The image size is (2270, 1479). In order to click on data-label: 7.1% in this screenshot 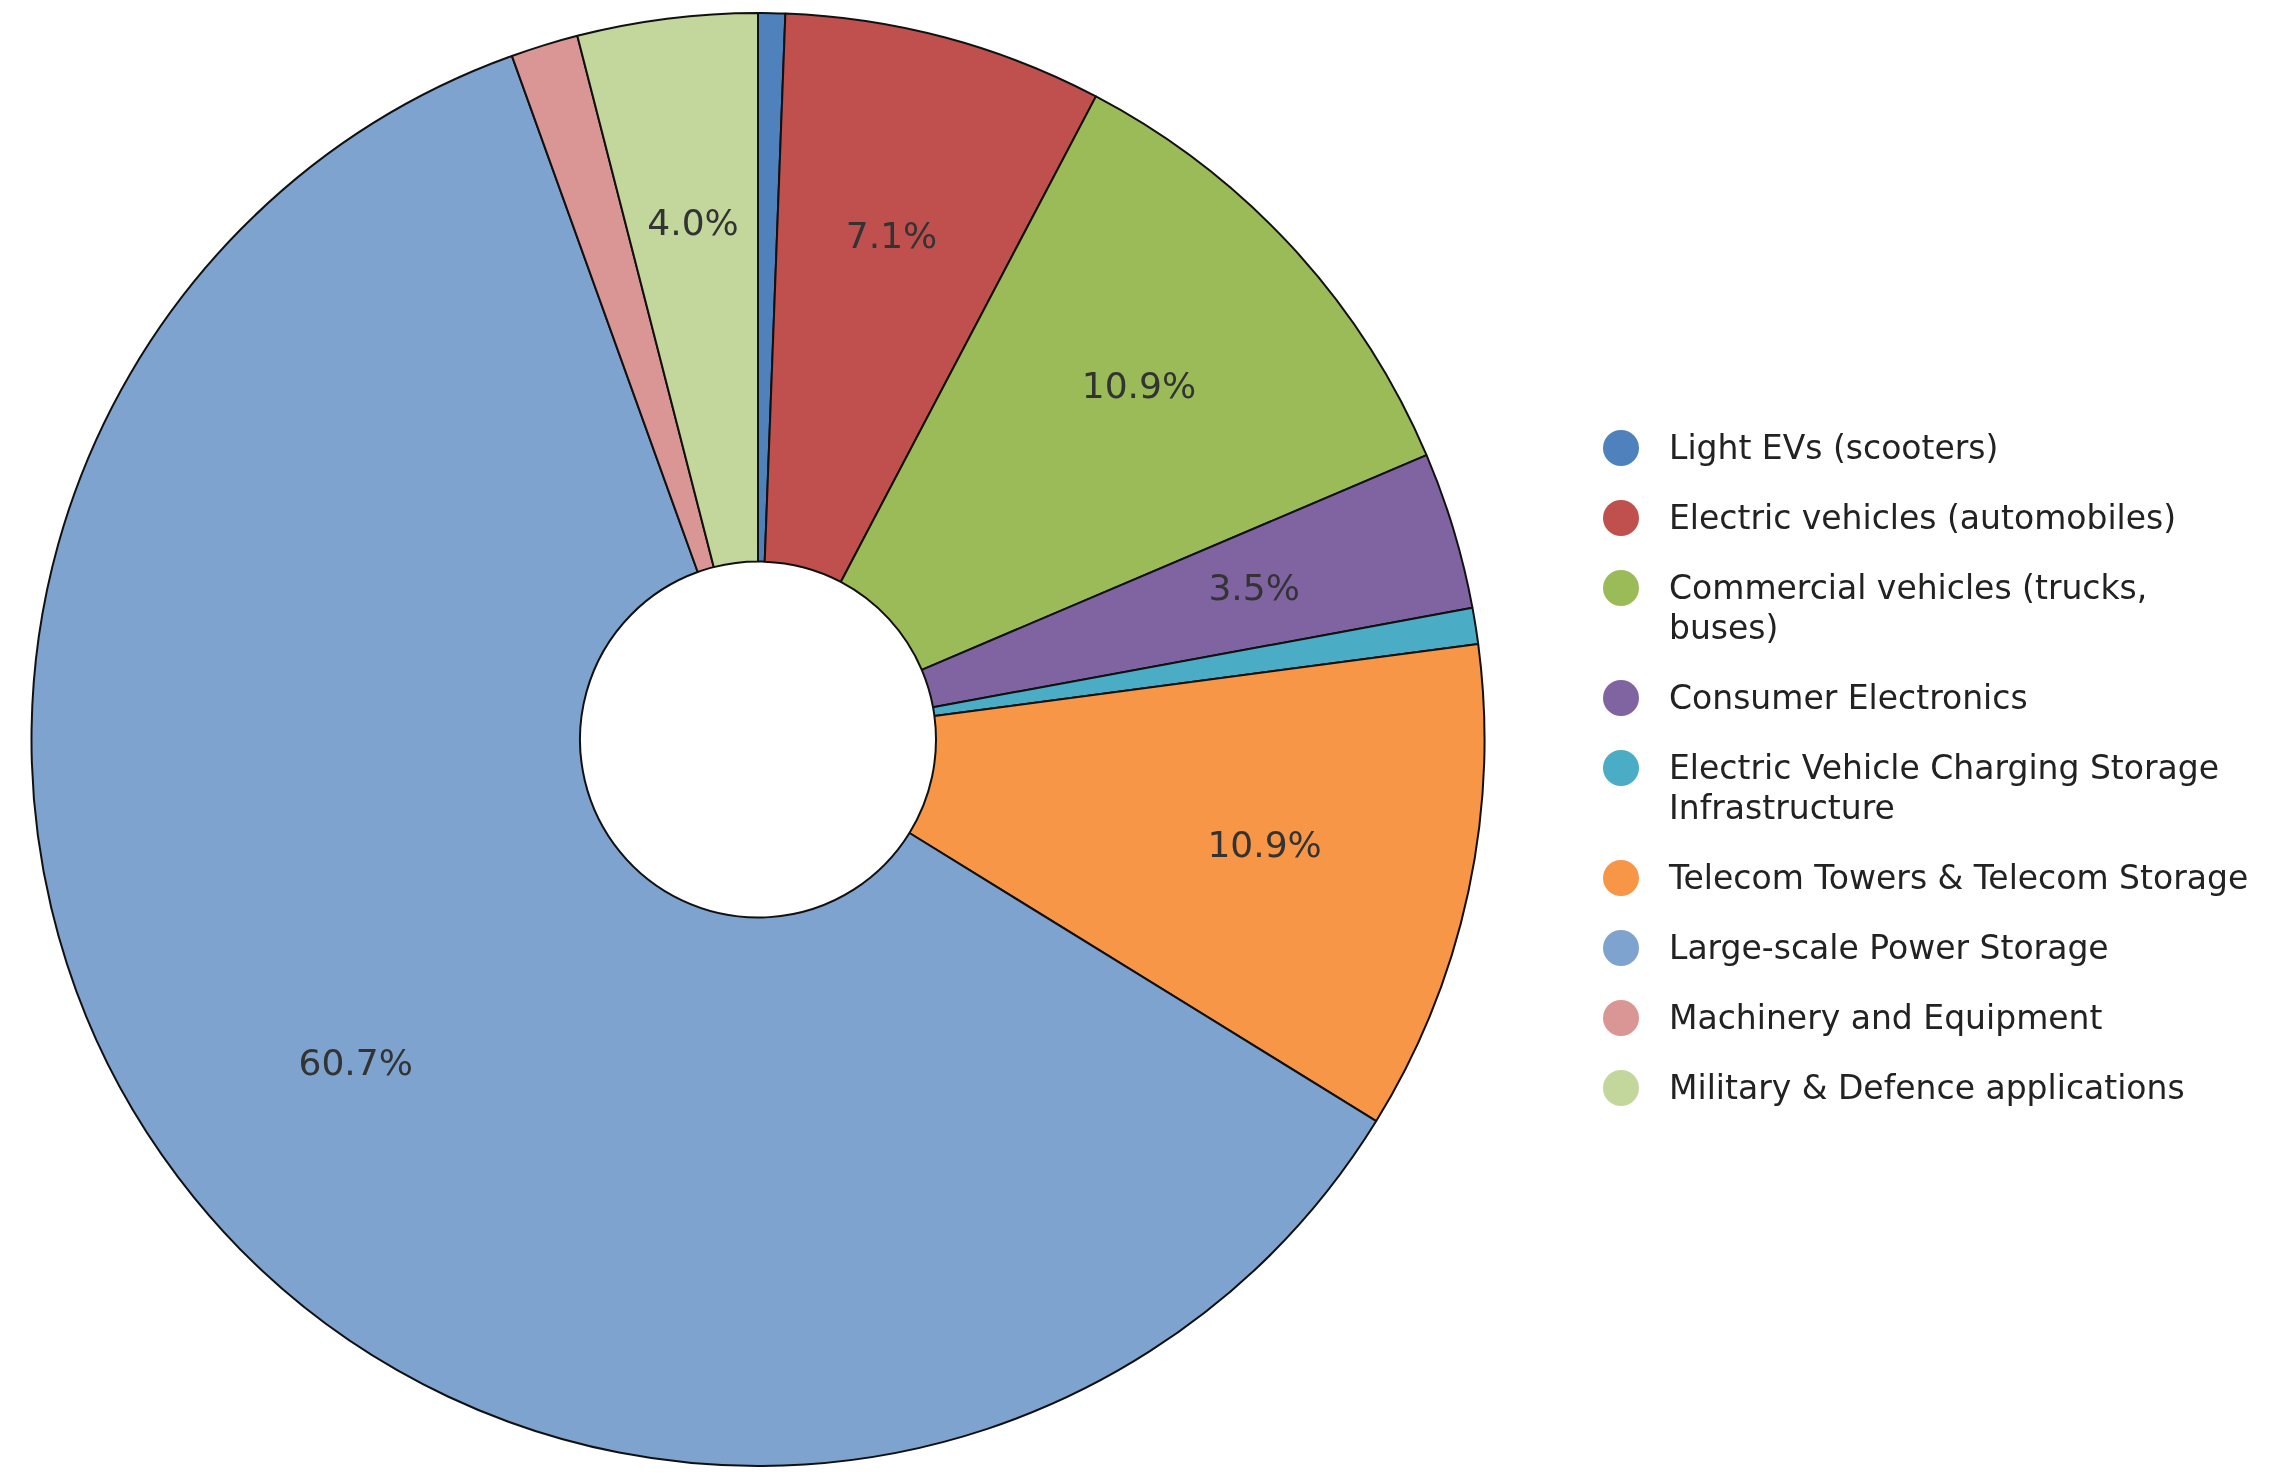, I will do `click(891, 236)`.